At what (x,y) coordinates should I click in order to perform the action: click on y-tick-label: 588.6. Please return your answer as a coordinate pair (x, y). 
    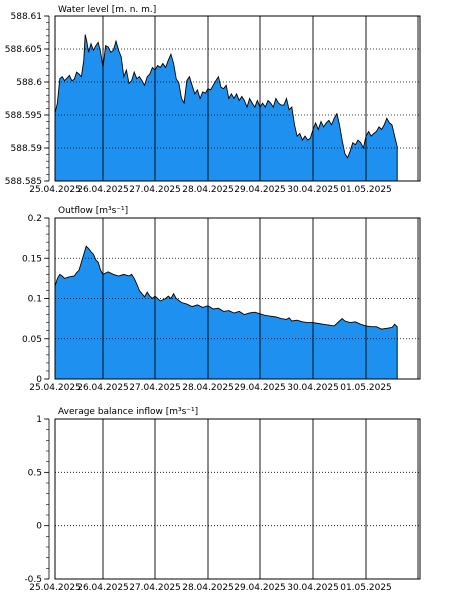
    Looking at the image, I should click on (29, 83).